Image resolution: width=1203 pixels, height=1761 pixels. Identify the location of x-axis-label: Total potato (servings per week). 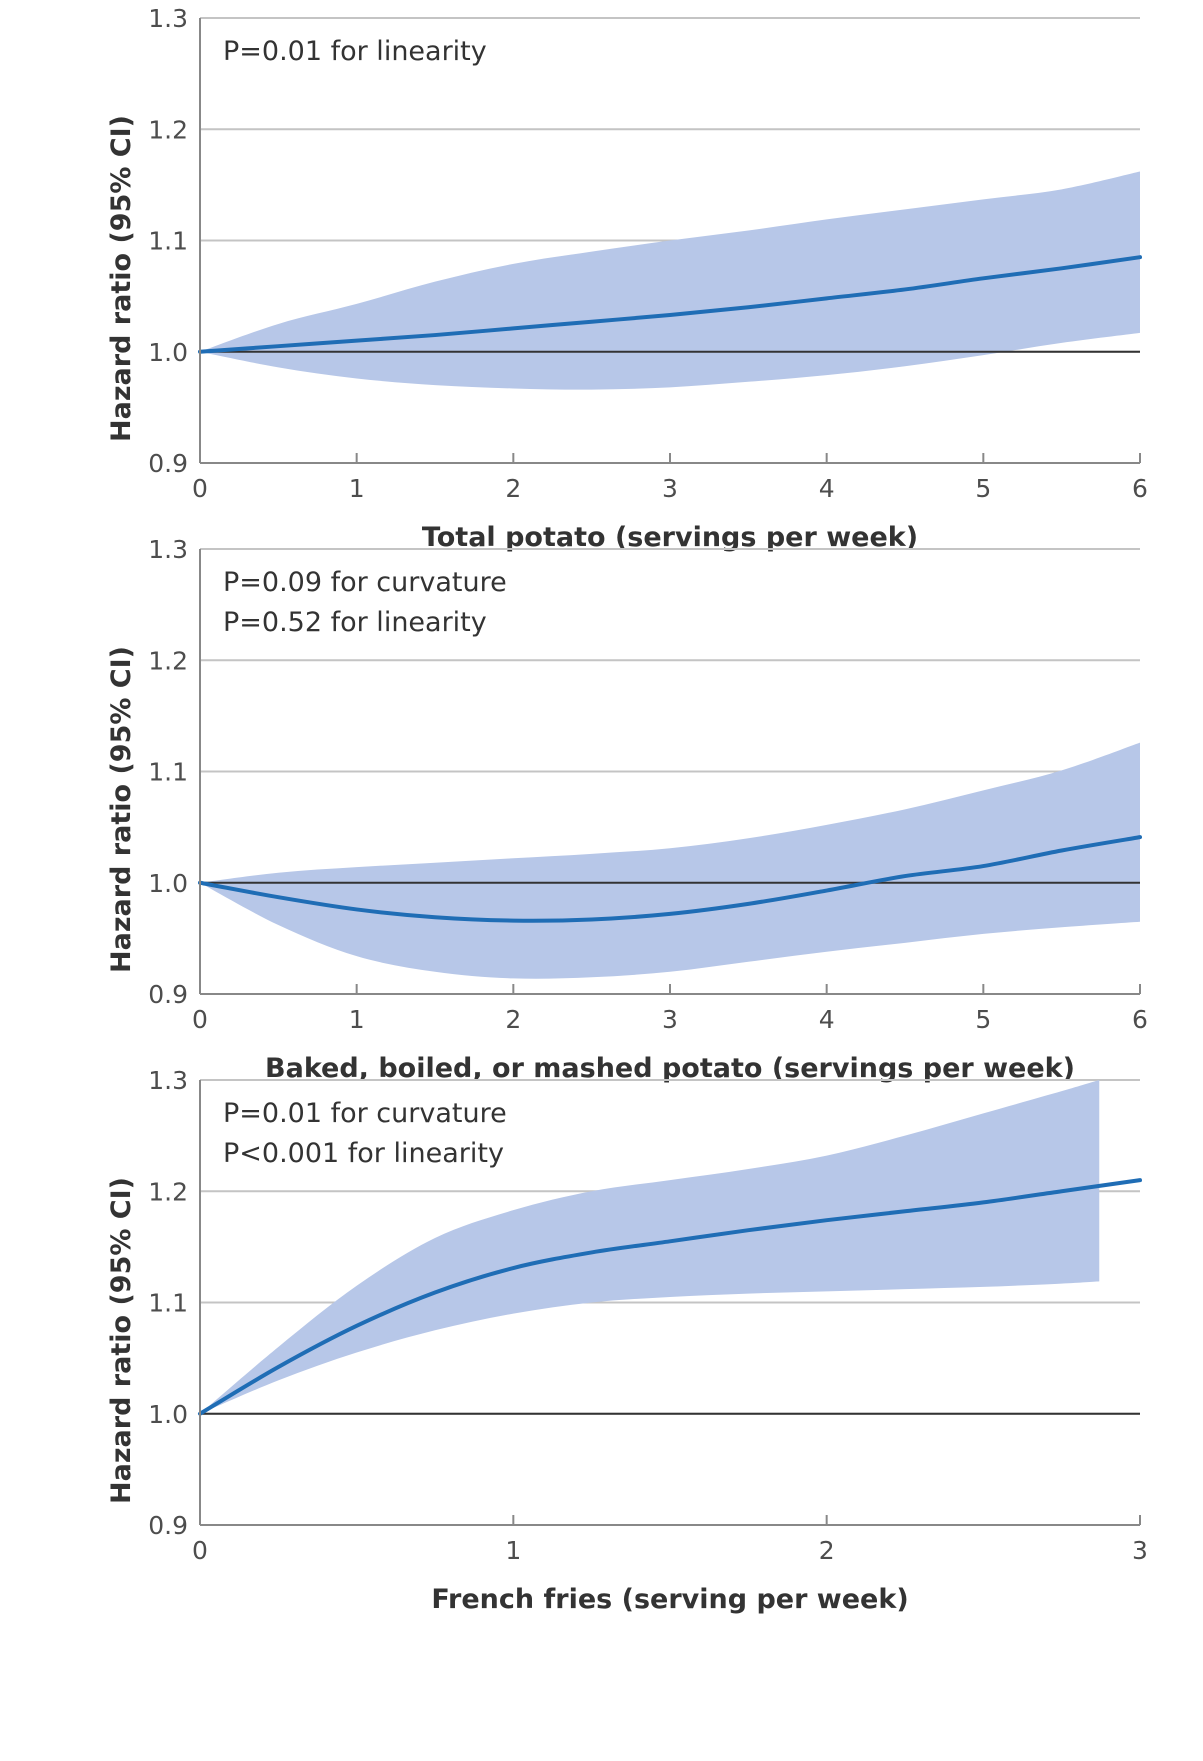
(670, 537).